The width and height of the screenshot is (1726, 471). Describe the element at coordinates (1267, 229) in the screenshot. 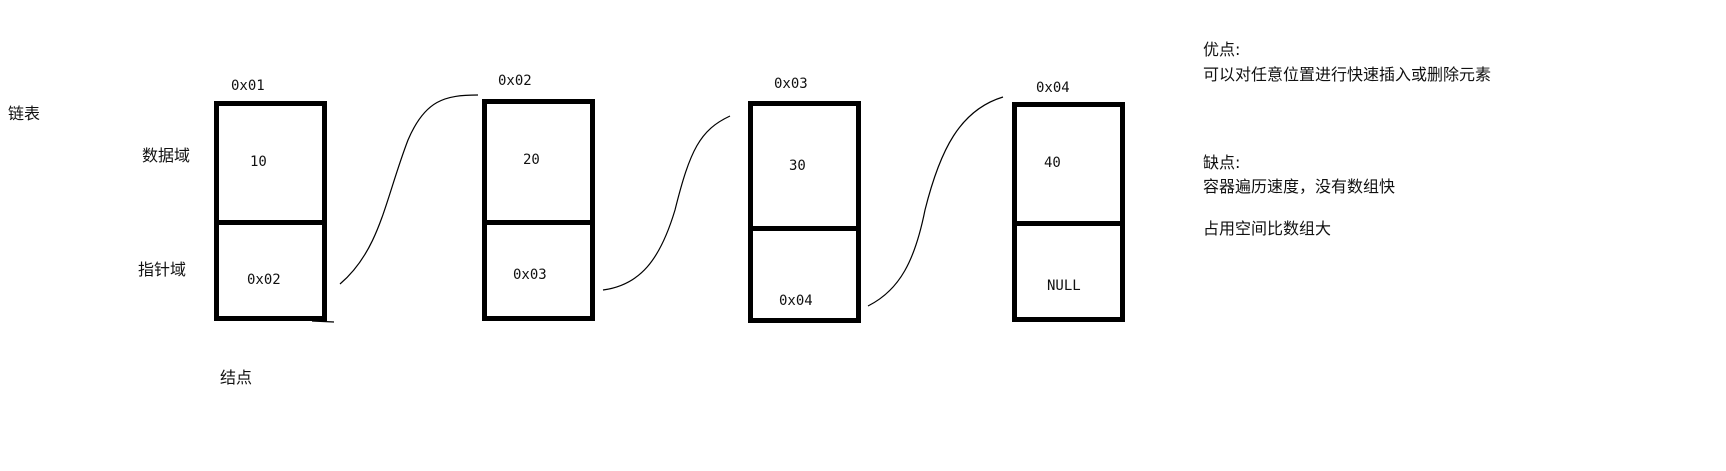

I see `cons-line-2: 占用空间比数组大` at that location.